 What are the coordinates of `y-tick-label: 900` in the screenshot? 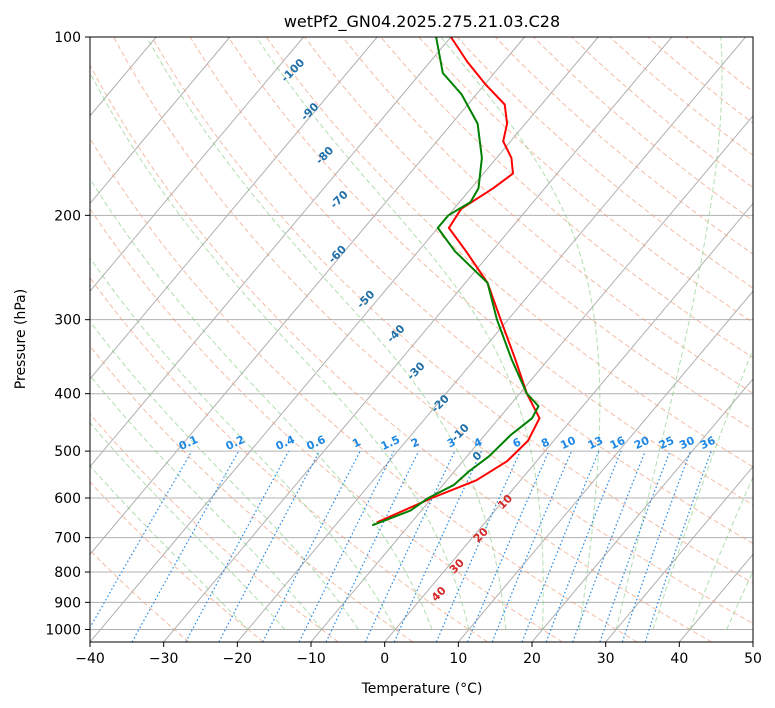 It's located at (67, 603).